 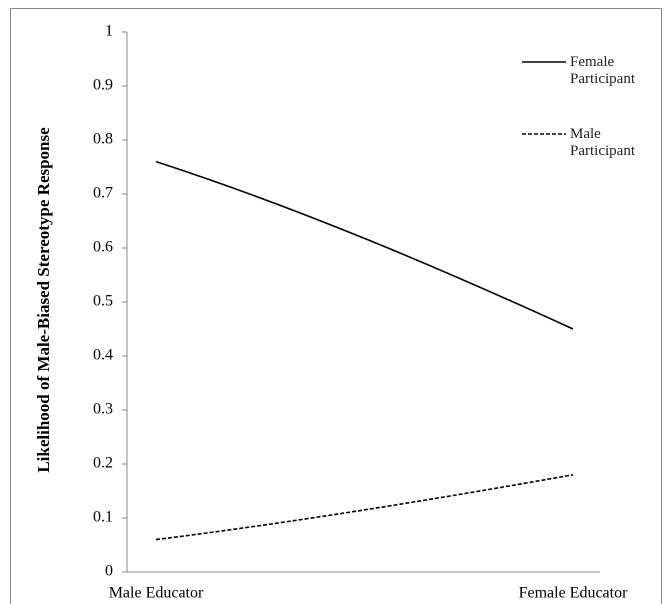 I want to click on y-tick-label: 0, so click(x=109, y=571).